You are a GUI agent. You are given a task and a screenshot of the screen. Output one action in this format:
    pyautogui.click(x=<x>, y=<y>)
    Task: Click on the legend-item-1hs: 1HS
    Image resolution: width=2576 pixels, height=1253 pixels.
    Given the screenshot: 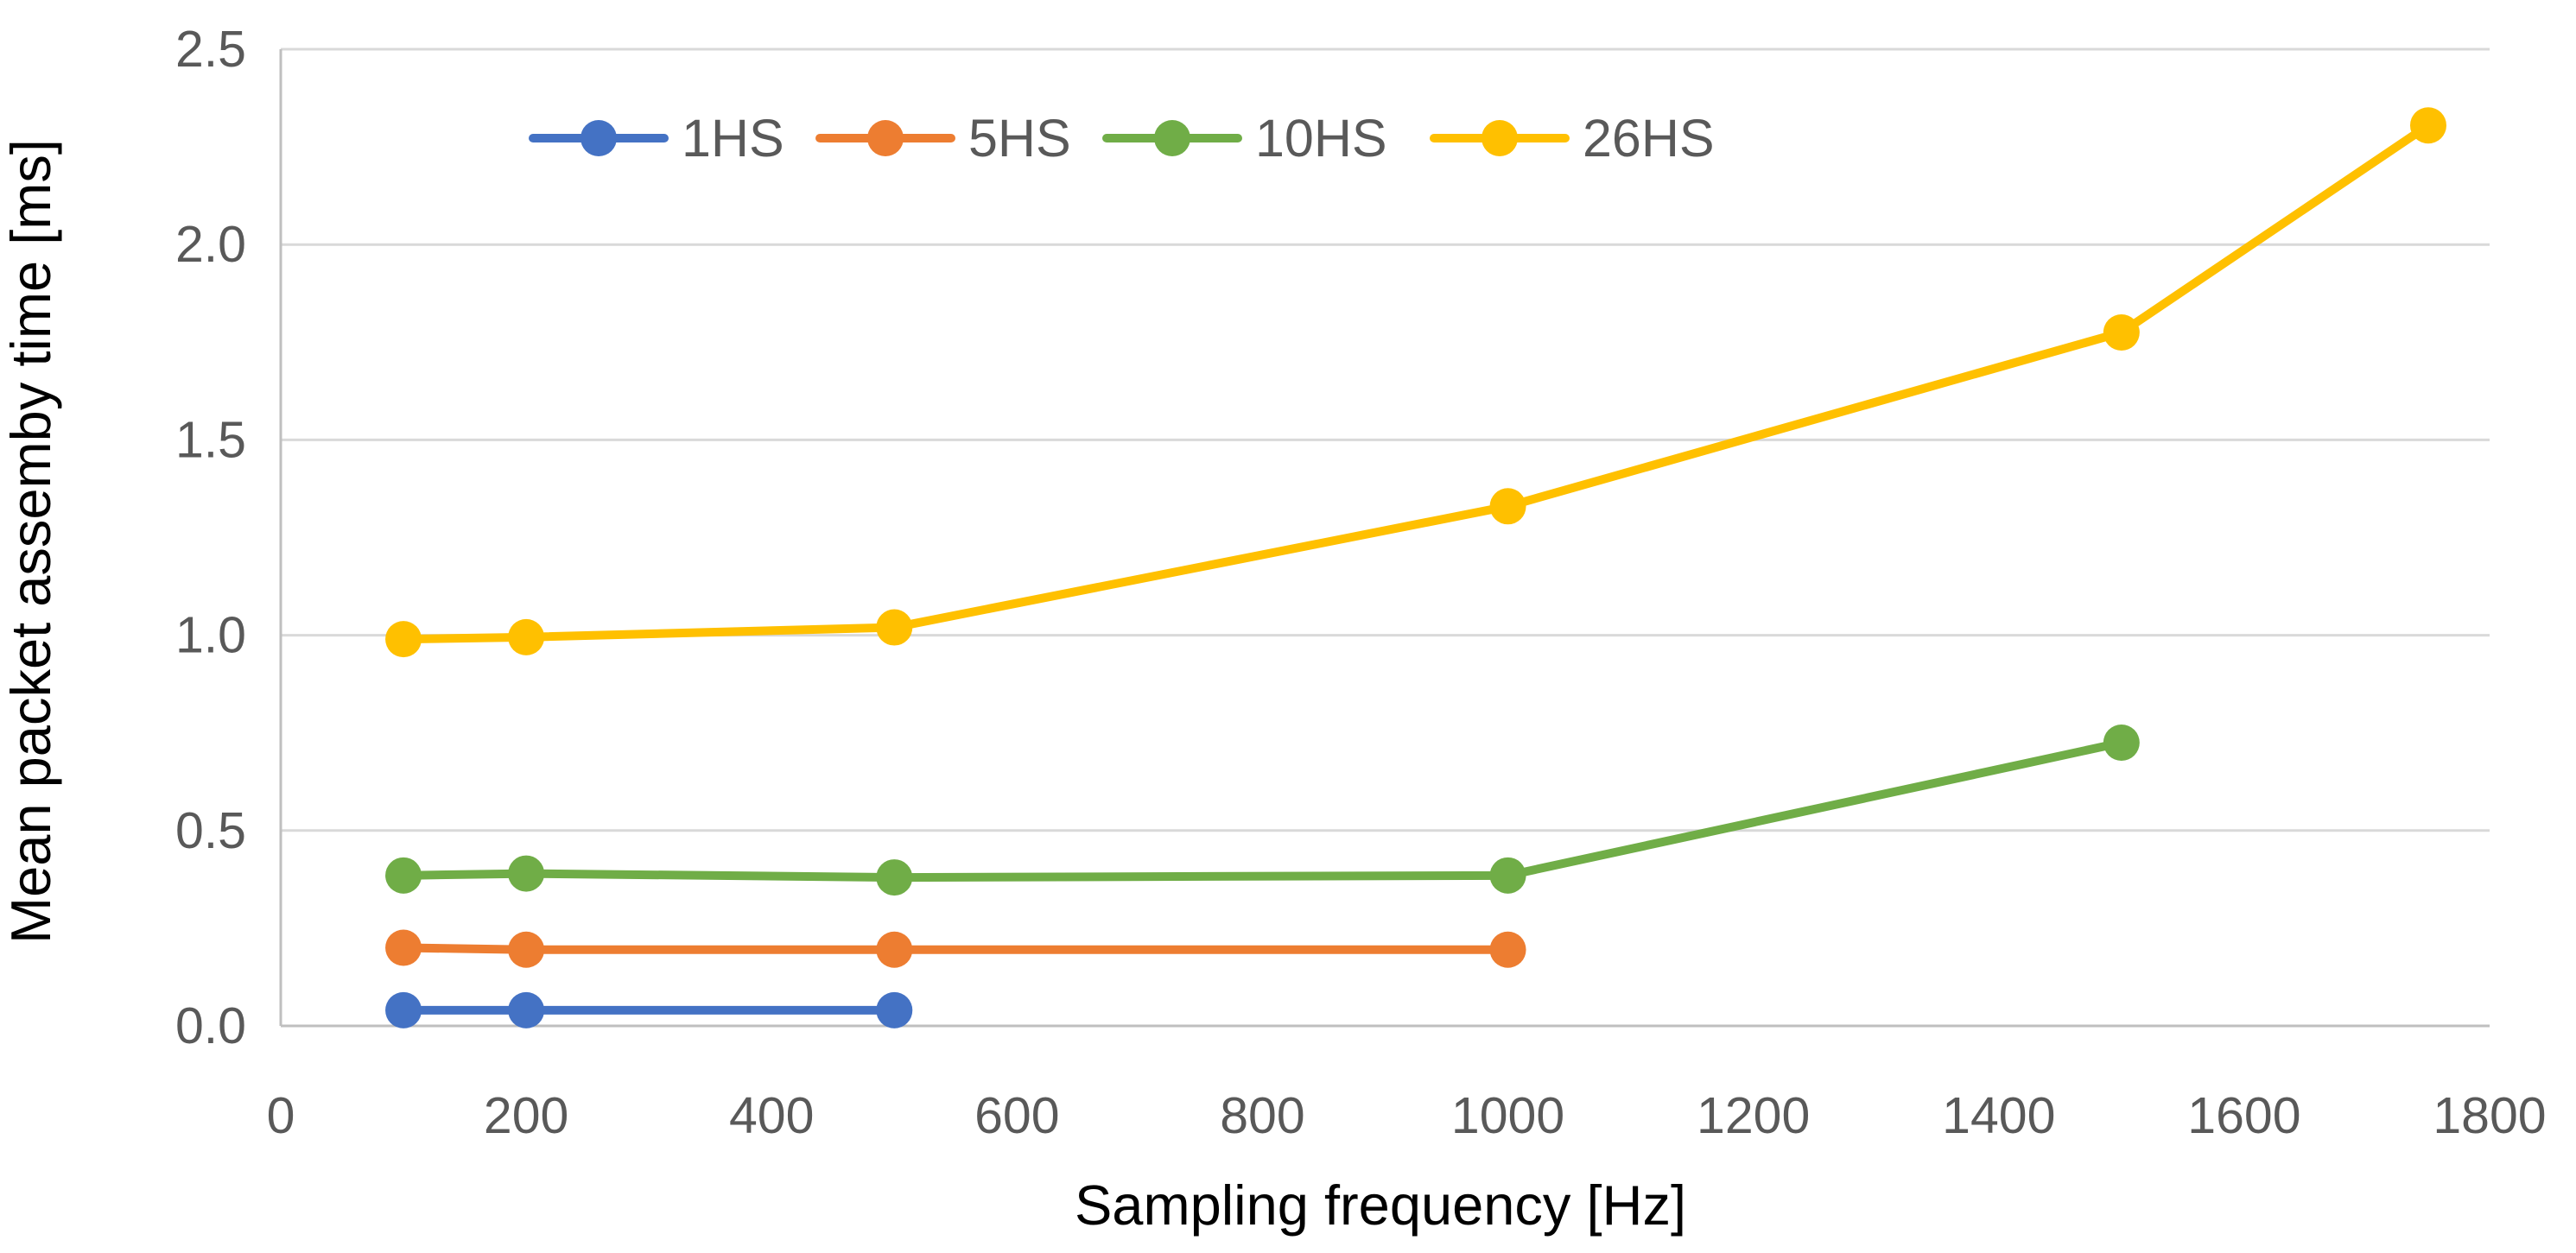 What is the action you would take?
    pyautogui.click(x=656, y=138)
    